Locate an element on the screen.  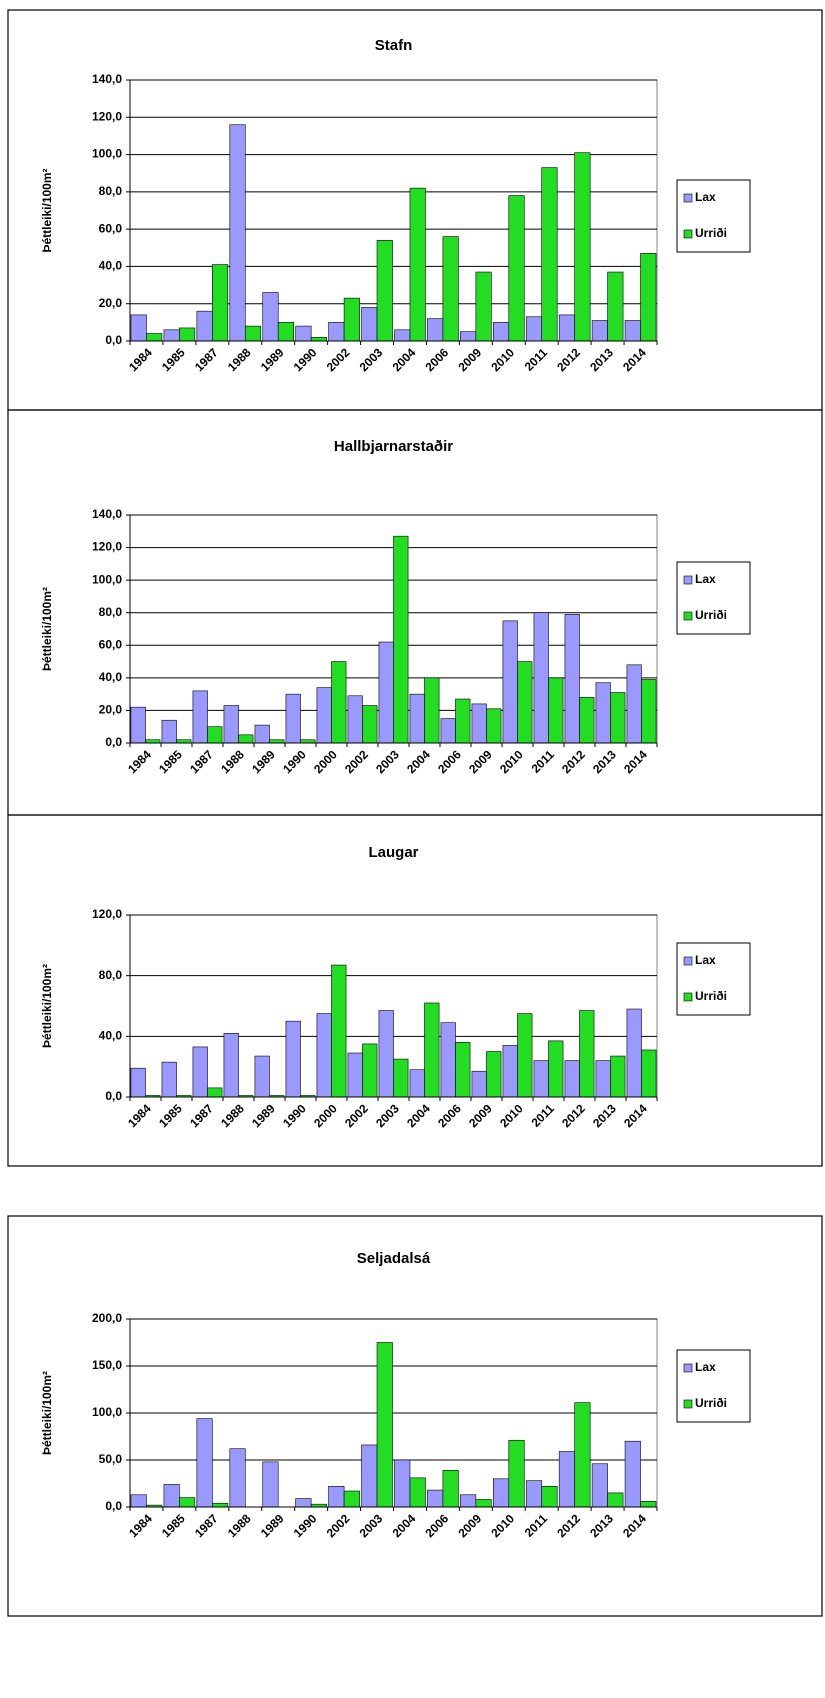
x-tick-label: 2002 is located at coordinates (356, 1115).